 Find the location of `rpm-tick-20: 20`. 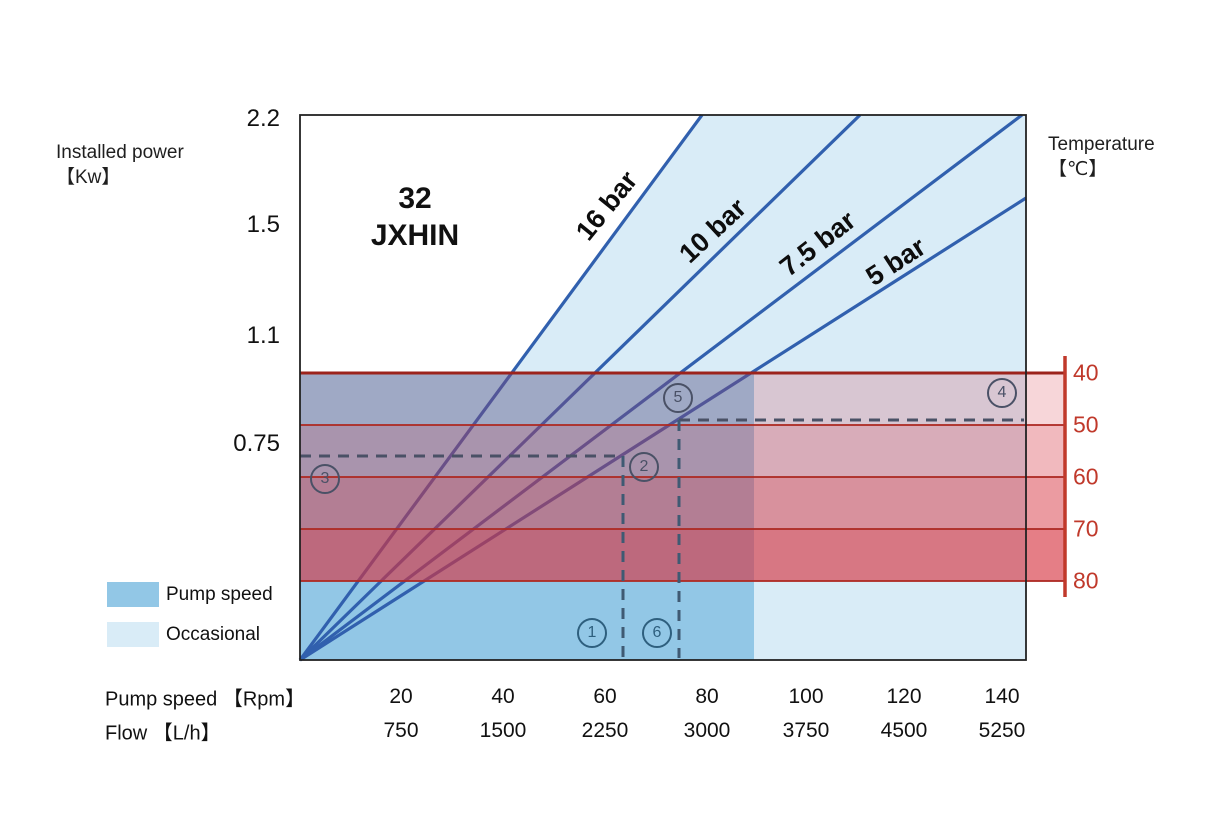

rpm-tick-20: 20 is located at coordinates (401, 696).